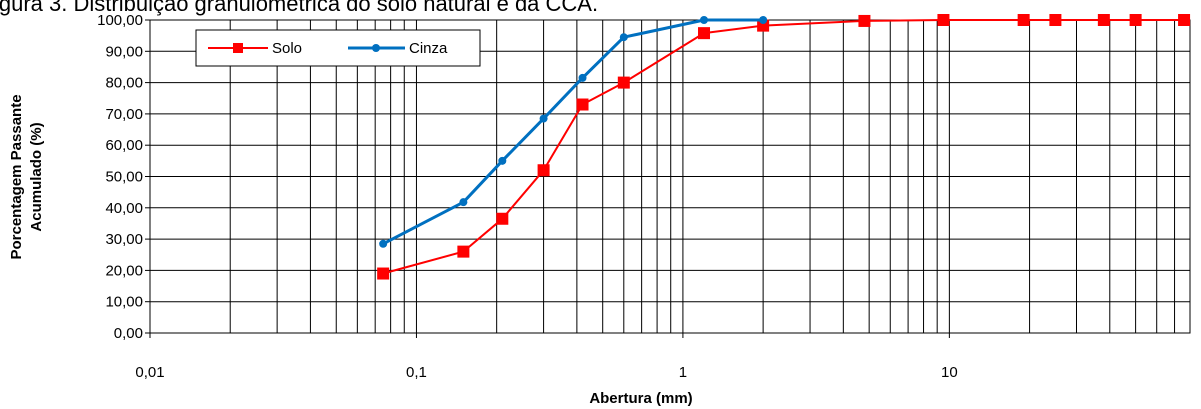  What do you see at coordinates (338, 48) in the screenshot?
I see `legend: Solo Cinza` at bounding box center [338, 48].